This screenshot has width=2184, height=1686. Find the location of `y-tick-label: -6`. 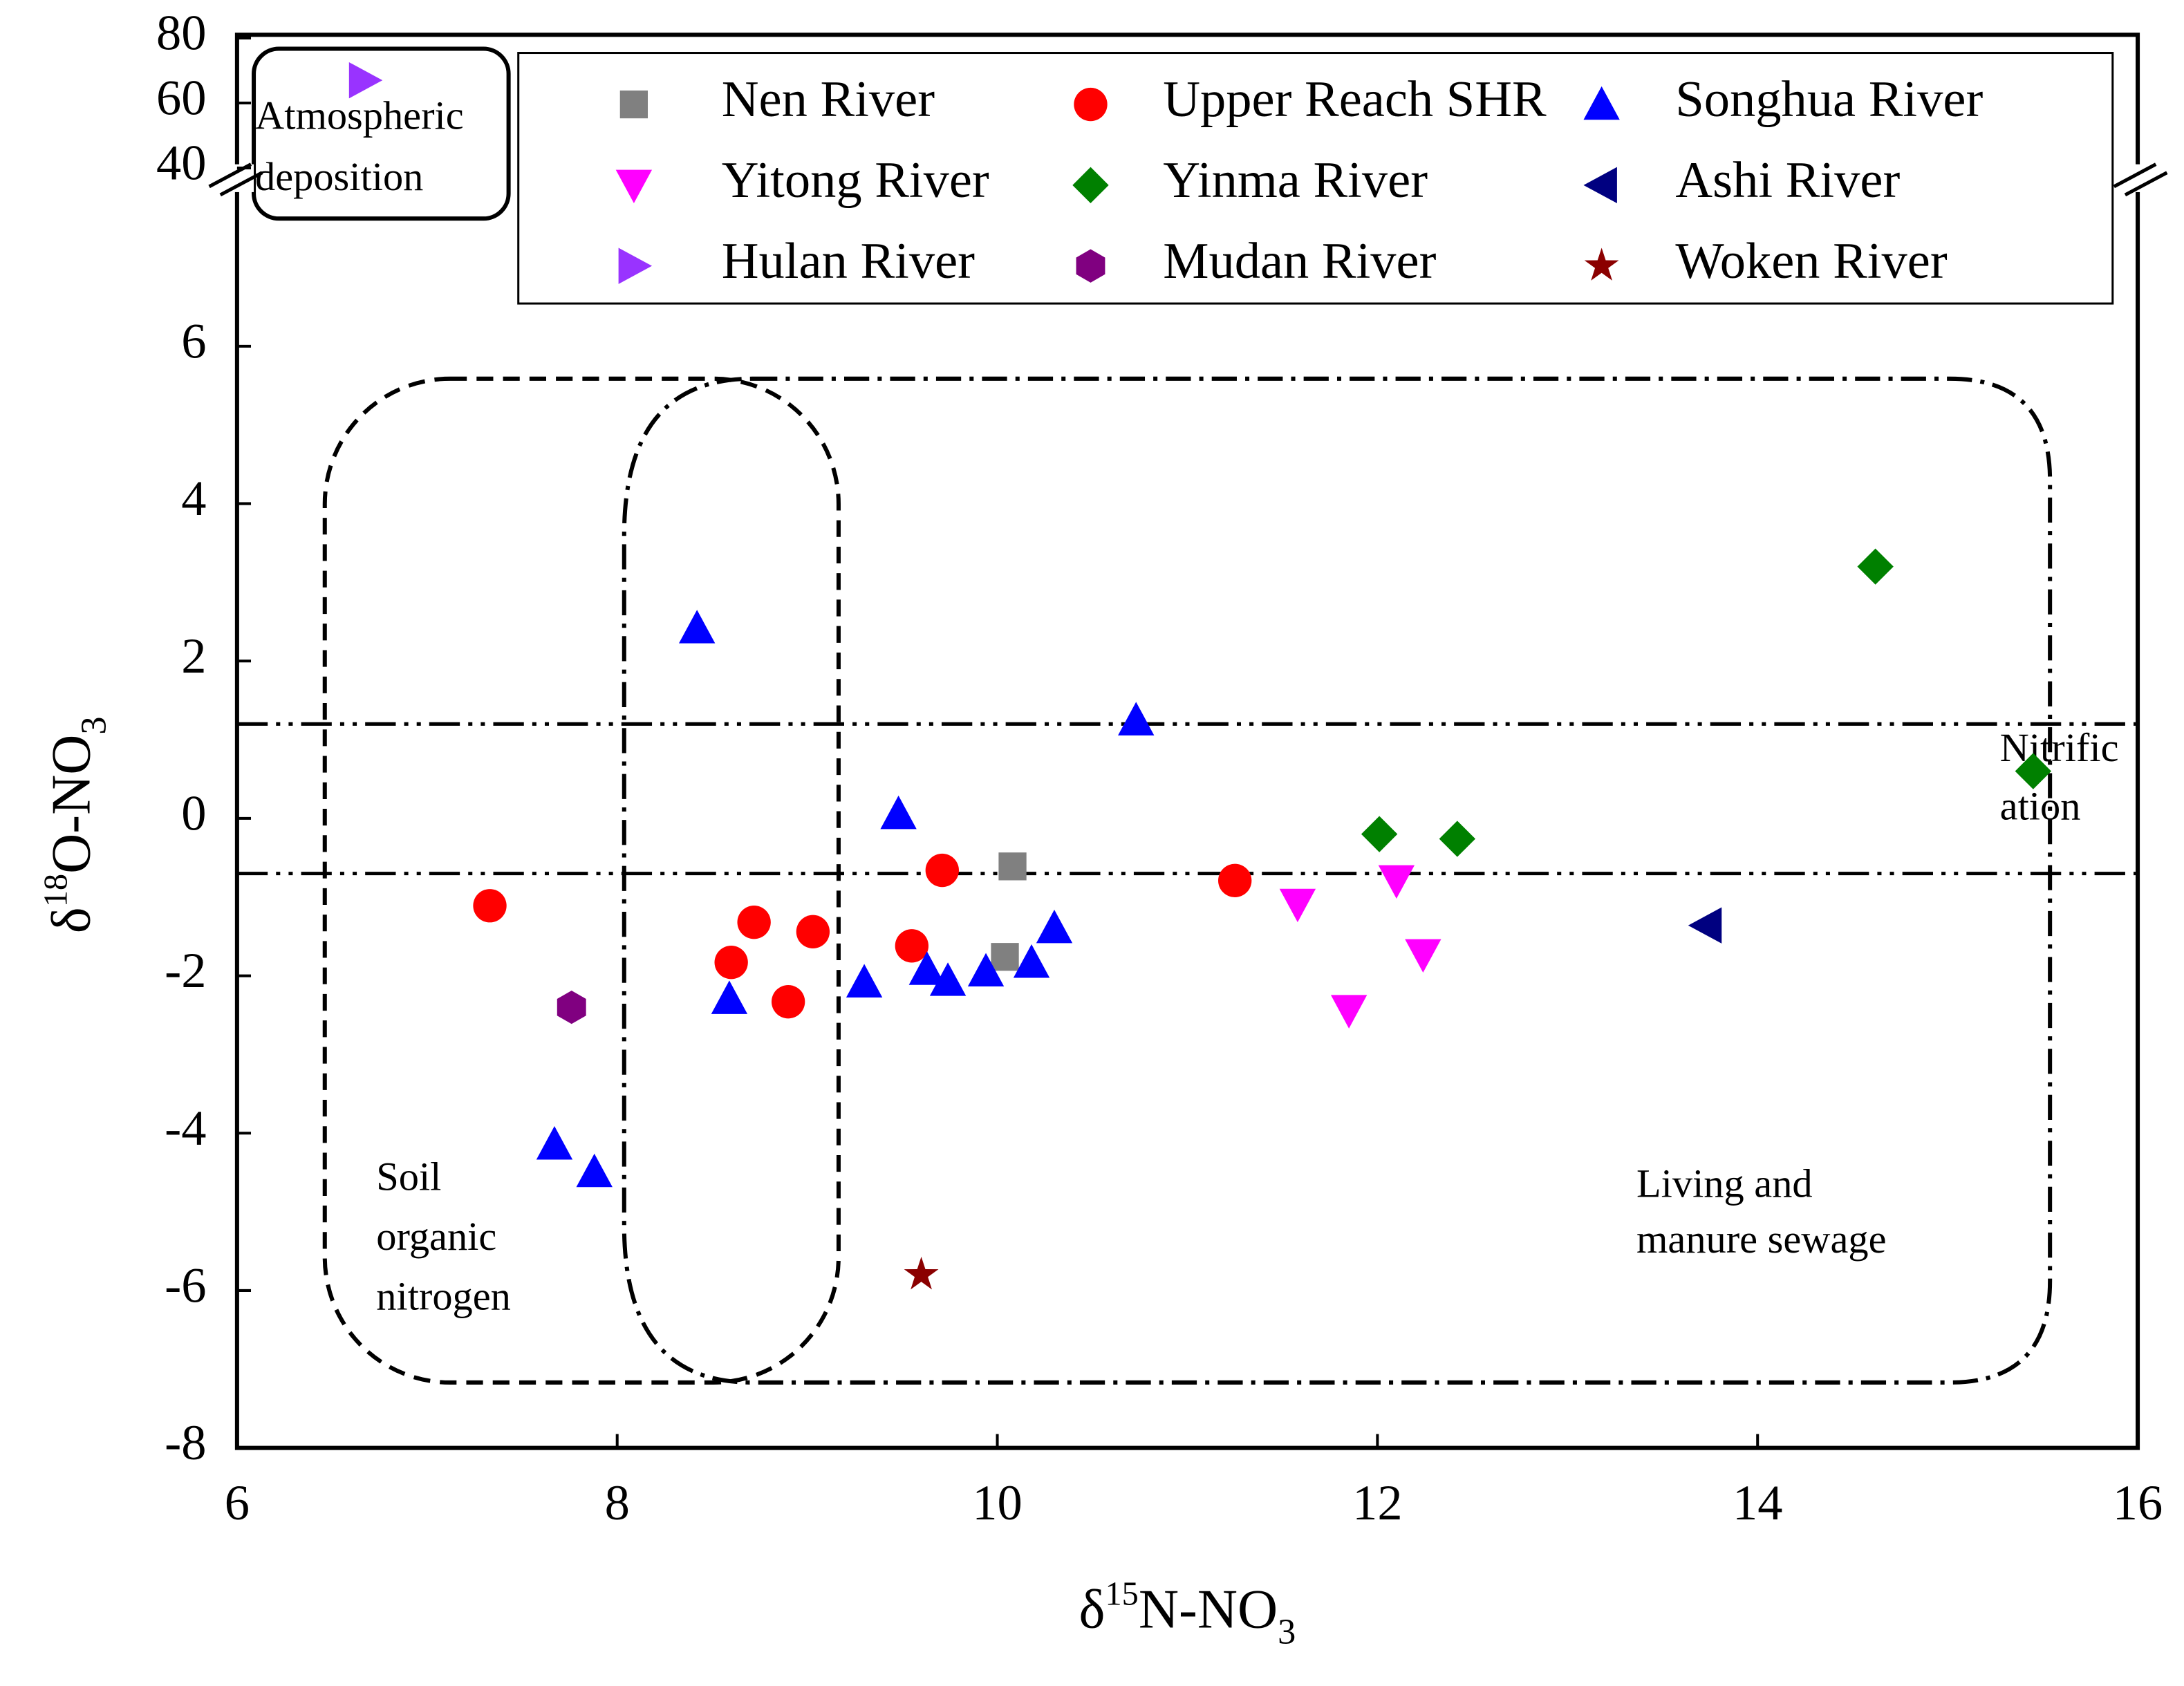

y-tick-label: -6 is located at coordinates (185, 1285).